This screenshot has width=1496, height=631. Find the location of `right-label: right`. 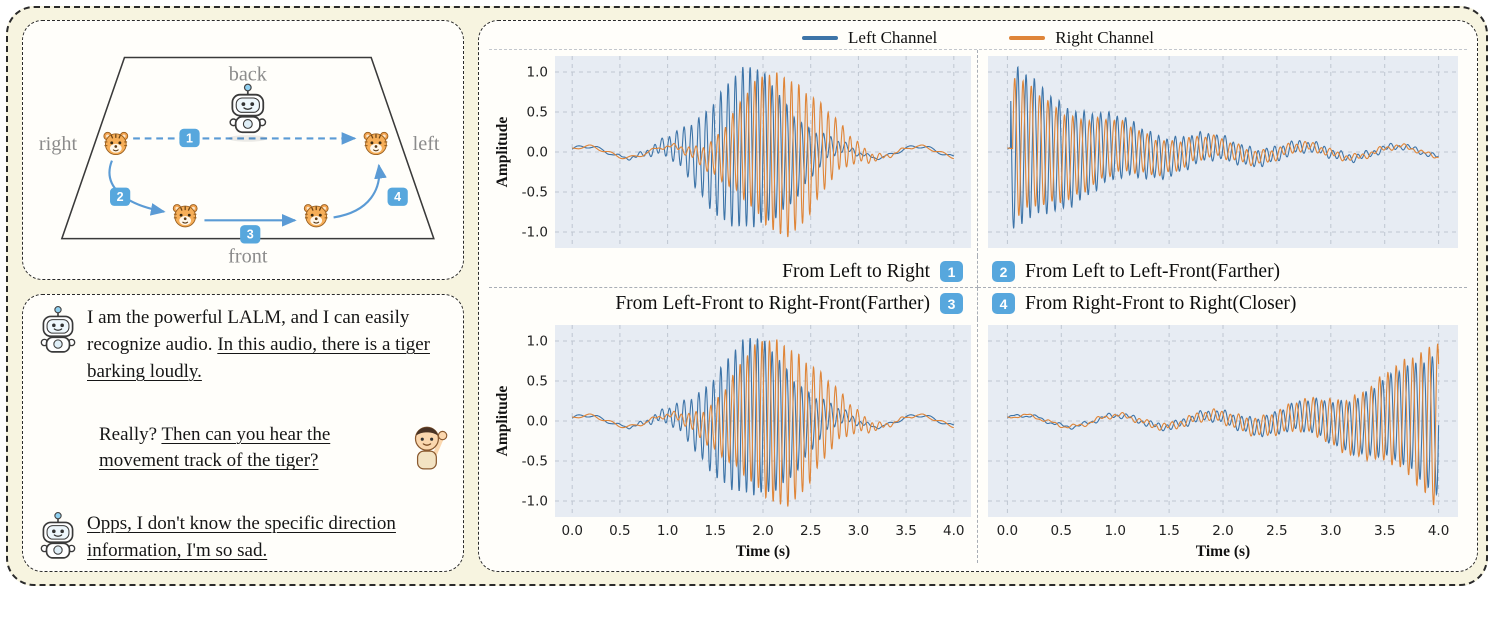

right-label: right is located at coordinates (58, 144).